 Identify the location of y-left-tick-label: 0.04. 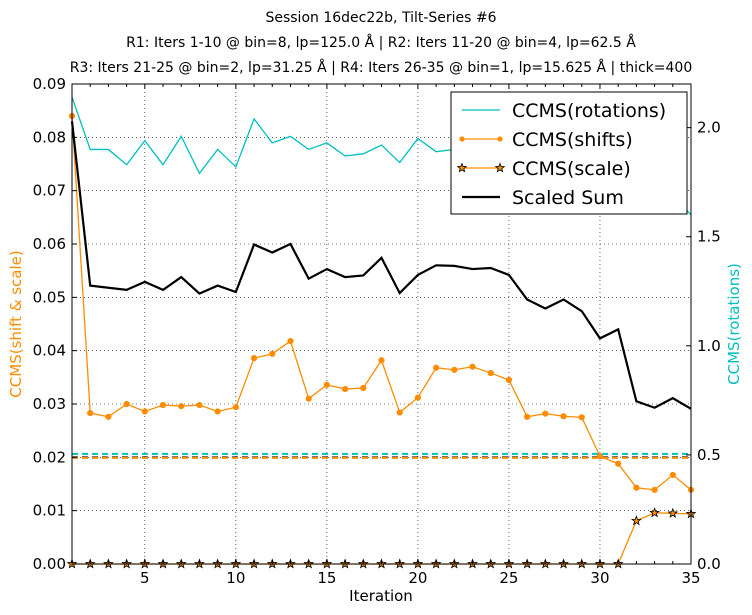
(49, 351).